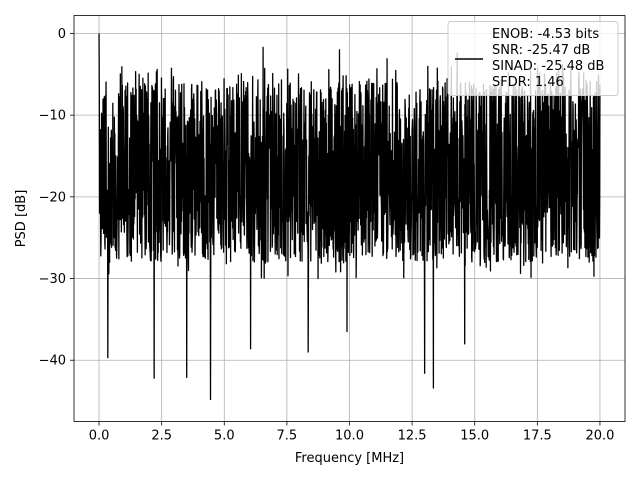 This screenshot has height=480, width=640. What do you see at coordinates (545, 34) in the screenshot?
I see `legend-label-line: ENOB: -4.53 bits` at bounding box center [545, 34].